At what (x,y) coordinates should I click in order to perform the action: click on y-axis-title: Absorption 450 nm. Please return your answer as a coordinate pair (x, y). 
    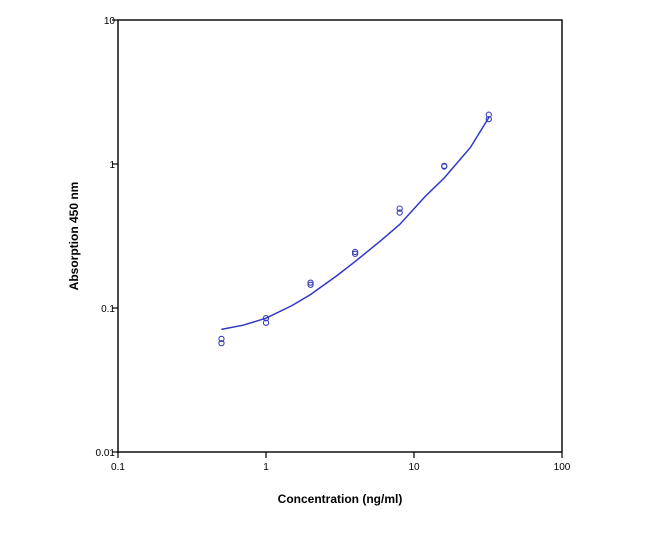
    Looking at the image, I should click on (74, 236).